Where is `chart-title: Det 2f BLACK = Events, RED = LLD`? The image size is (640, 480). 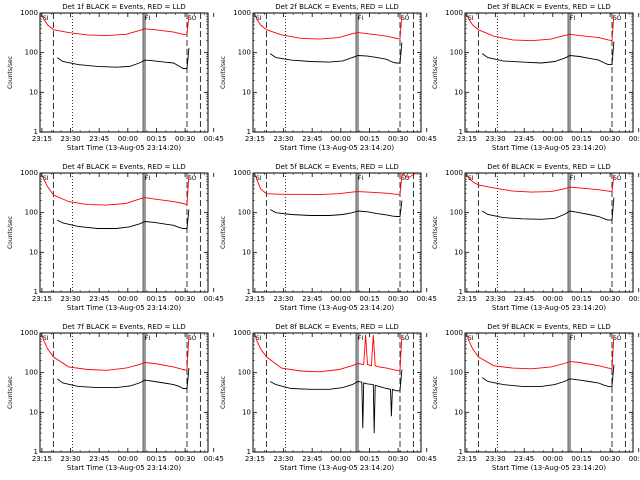
chart-title: Det 2f BLACK = Events, RED = LLD is located at coordinates (336, 7).